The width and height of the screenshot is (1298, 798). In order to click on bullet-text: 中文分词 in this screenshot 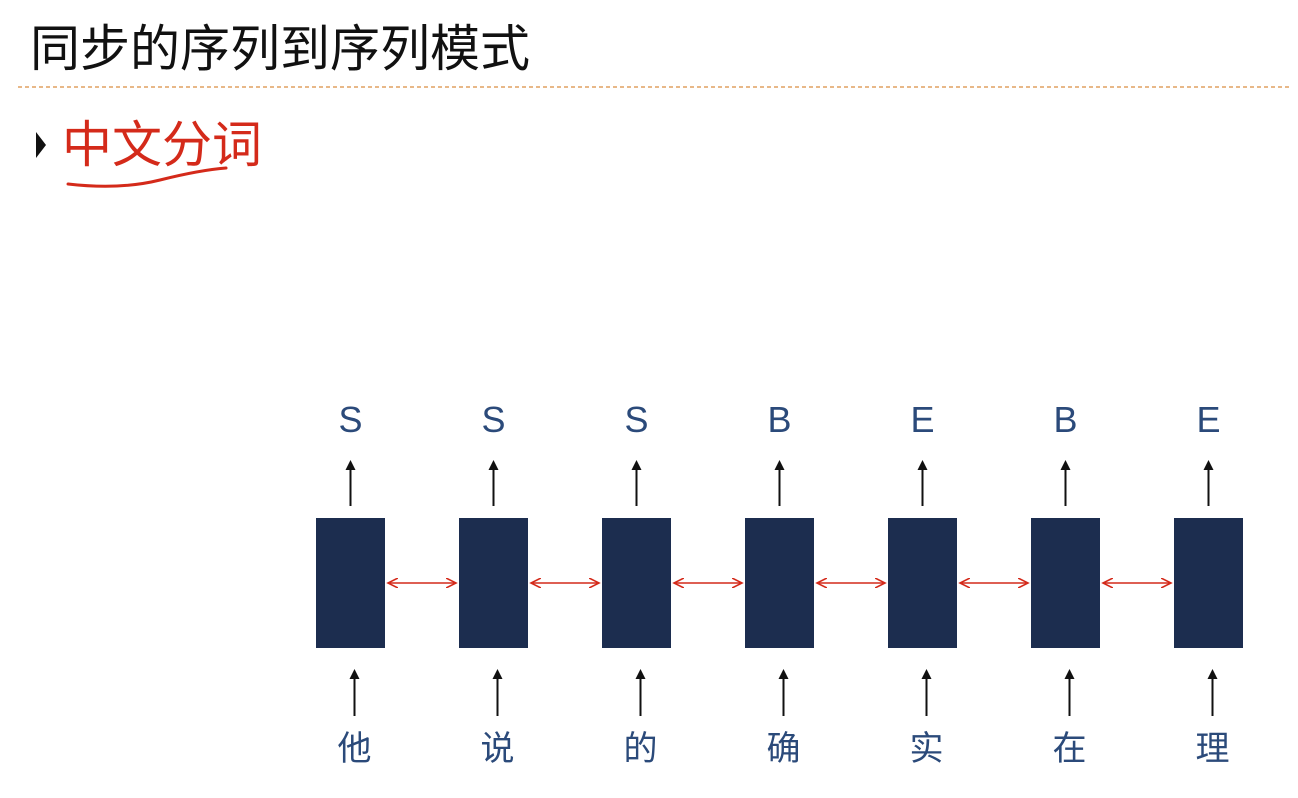, I will do `click(162, 145)`.